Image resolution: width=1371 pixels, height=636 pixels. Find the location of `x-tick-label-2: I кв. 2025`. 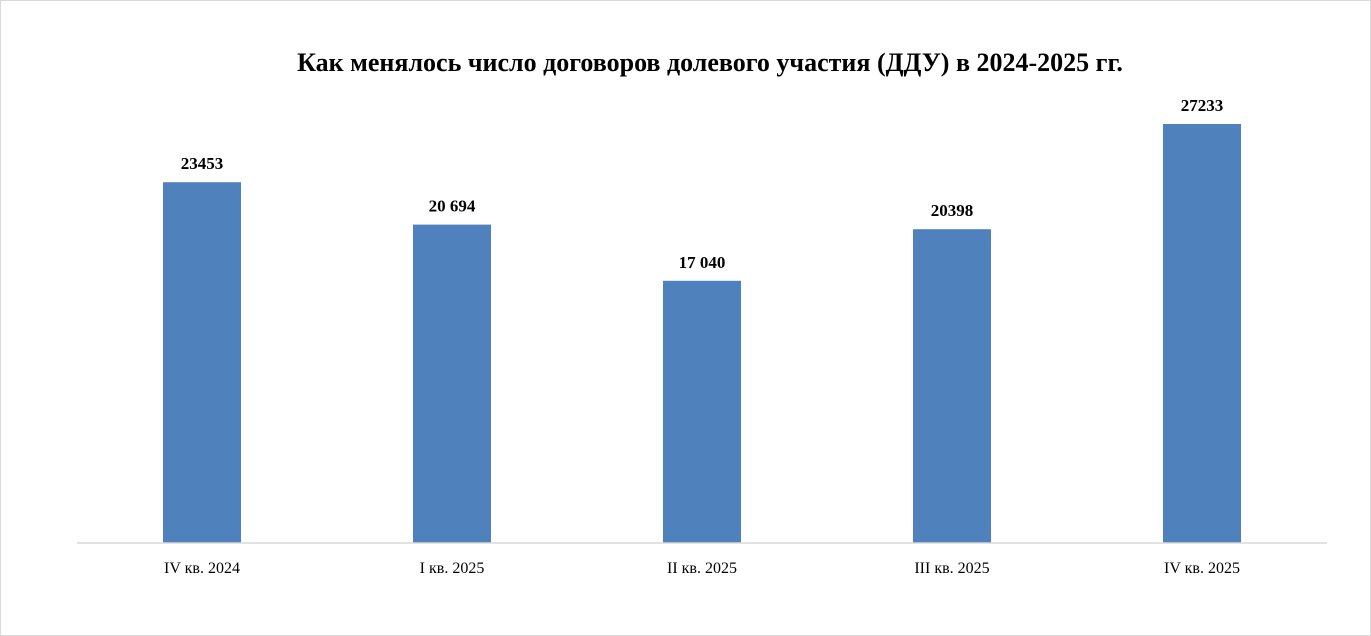

x-tick-label-2: I кв. 2025 is located at coordinates (452, 568).